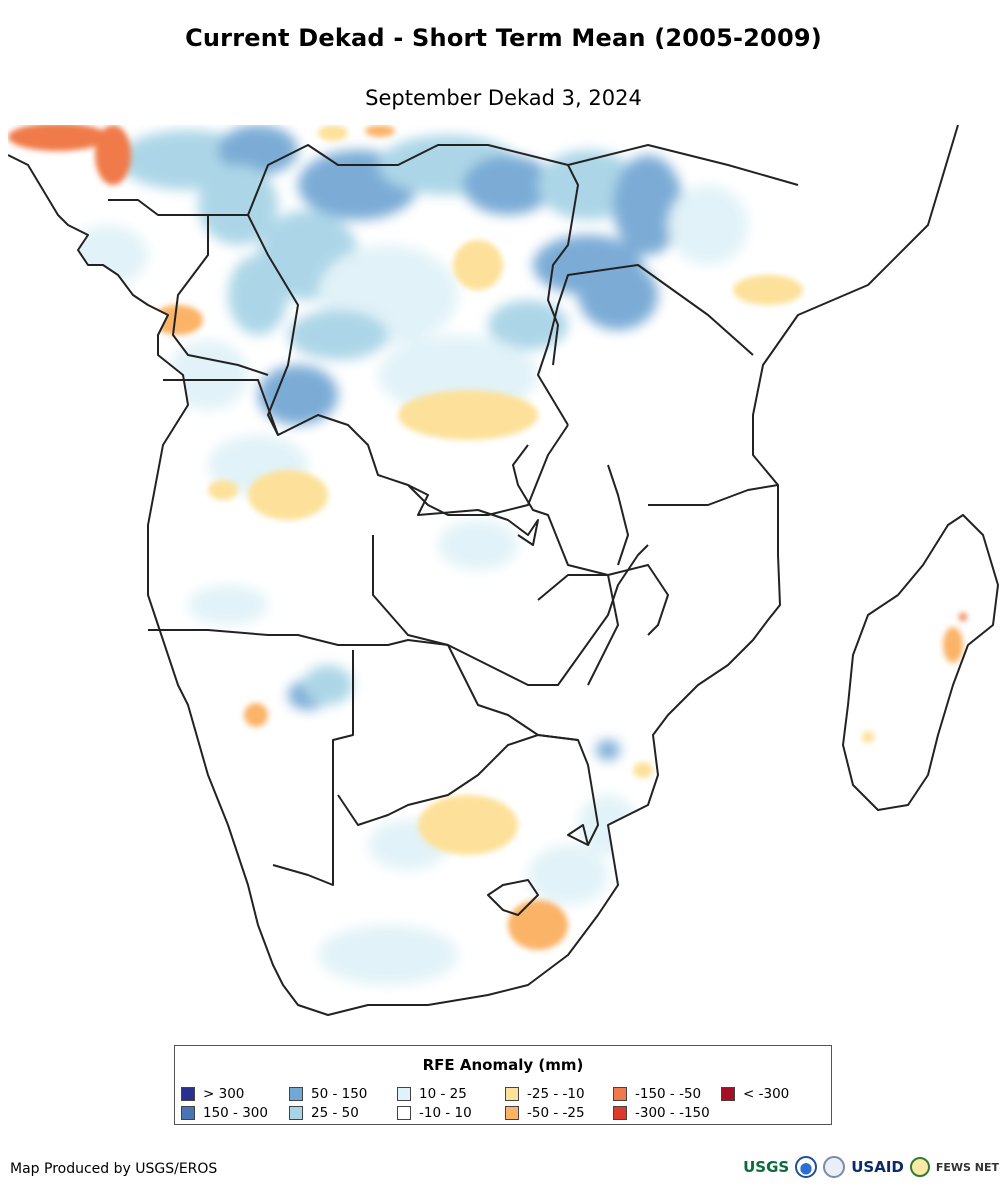 The width and height of the screenshot is (1007, 1195). I want to click on legend-item-25-50: 25 - 50, so click(343, 1112).